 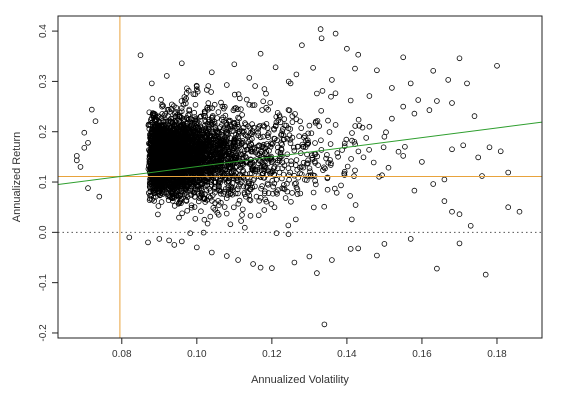 I want to click on y-tick-label: -0.2, so click(x=43, y=333).